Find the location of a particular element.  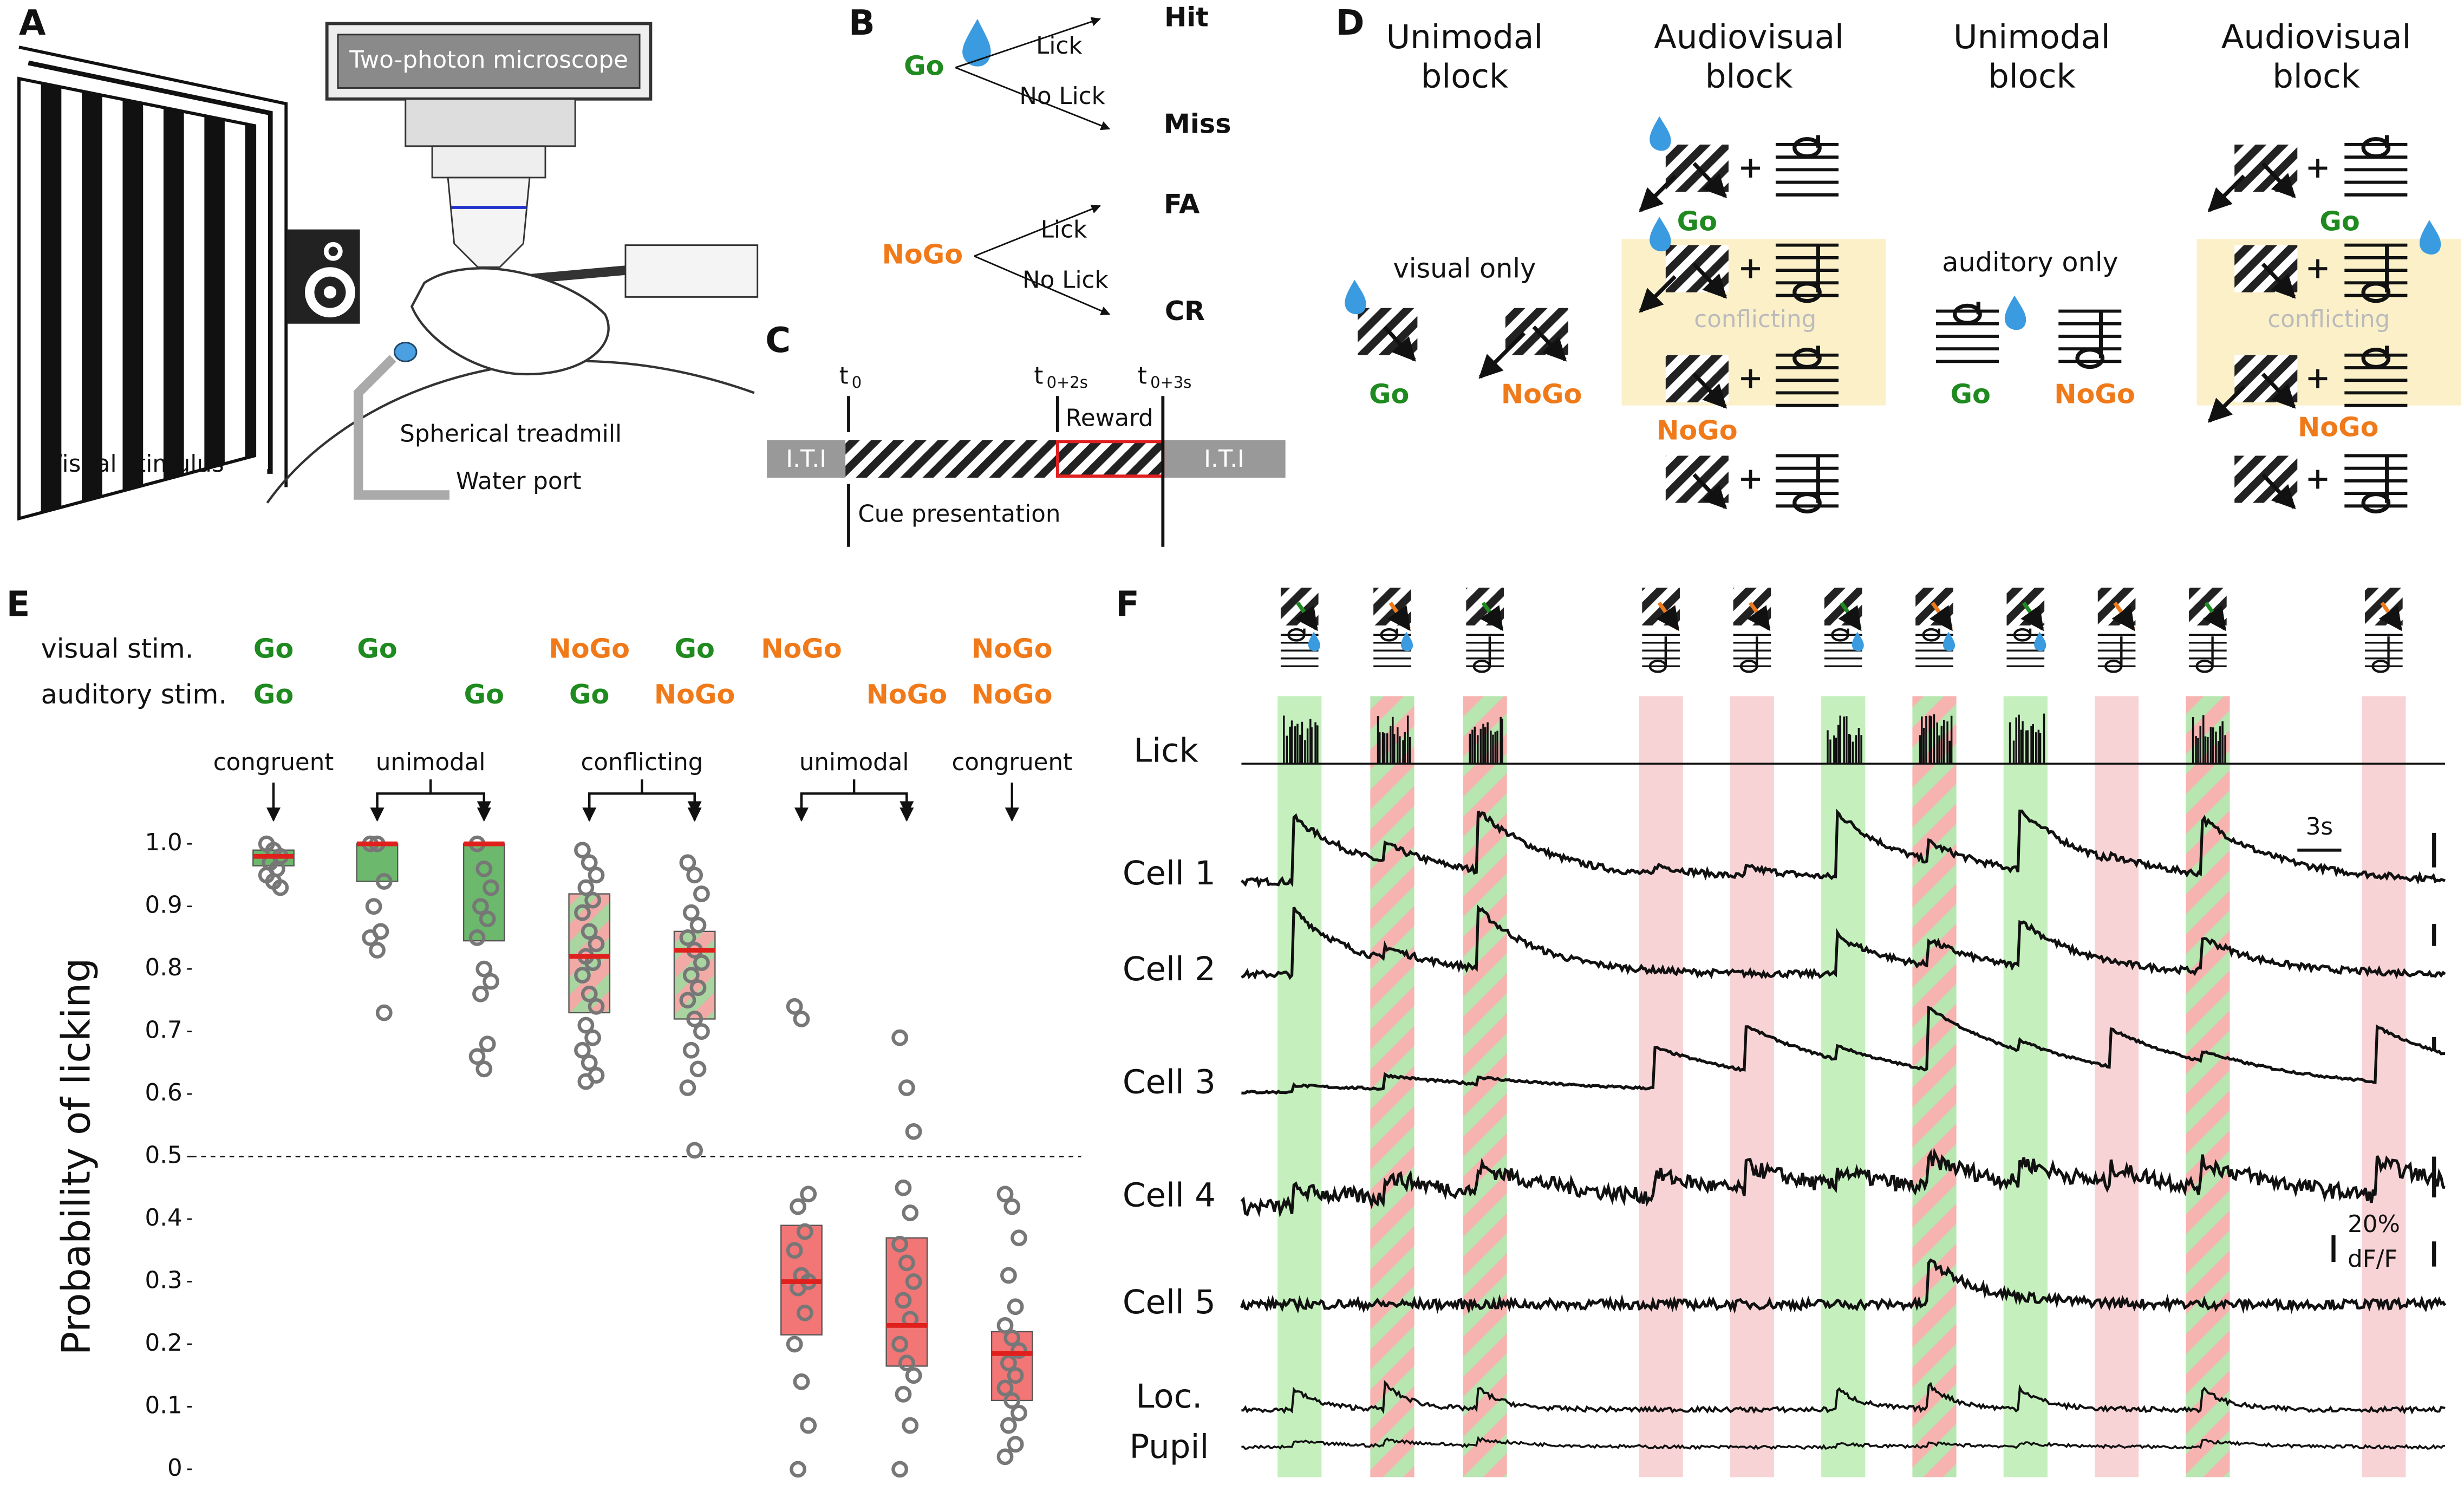

pupil-trace is located at coordinates (1843, 1442).